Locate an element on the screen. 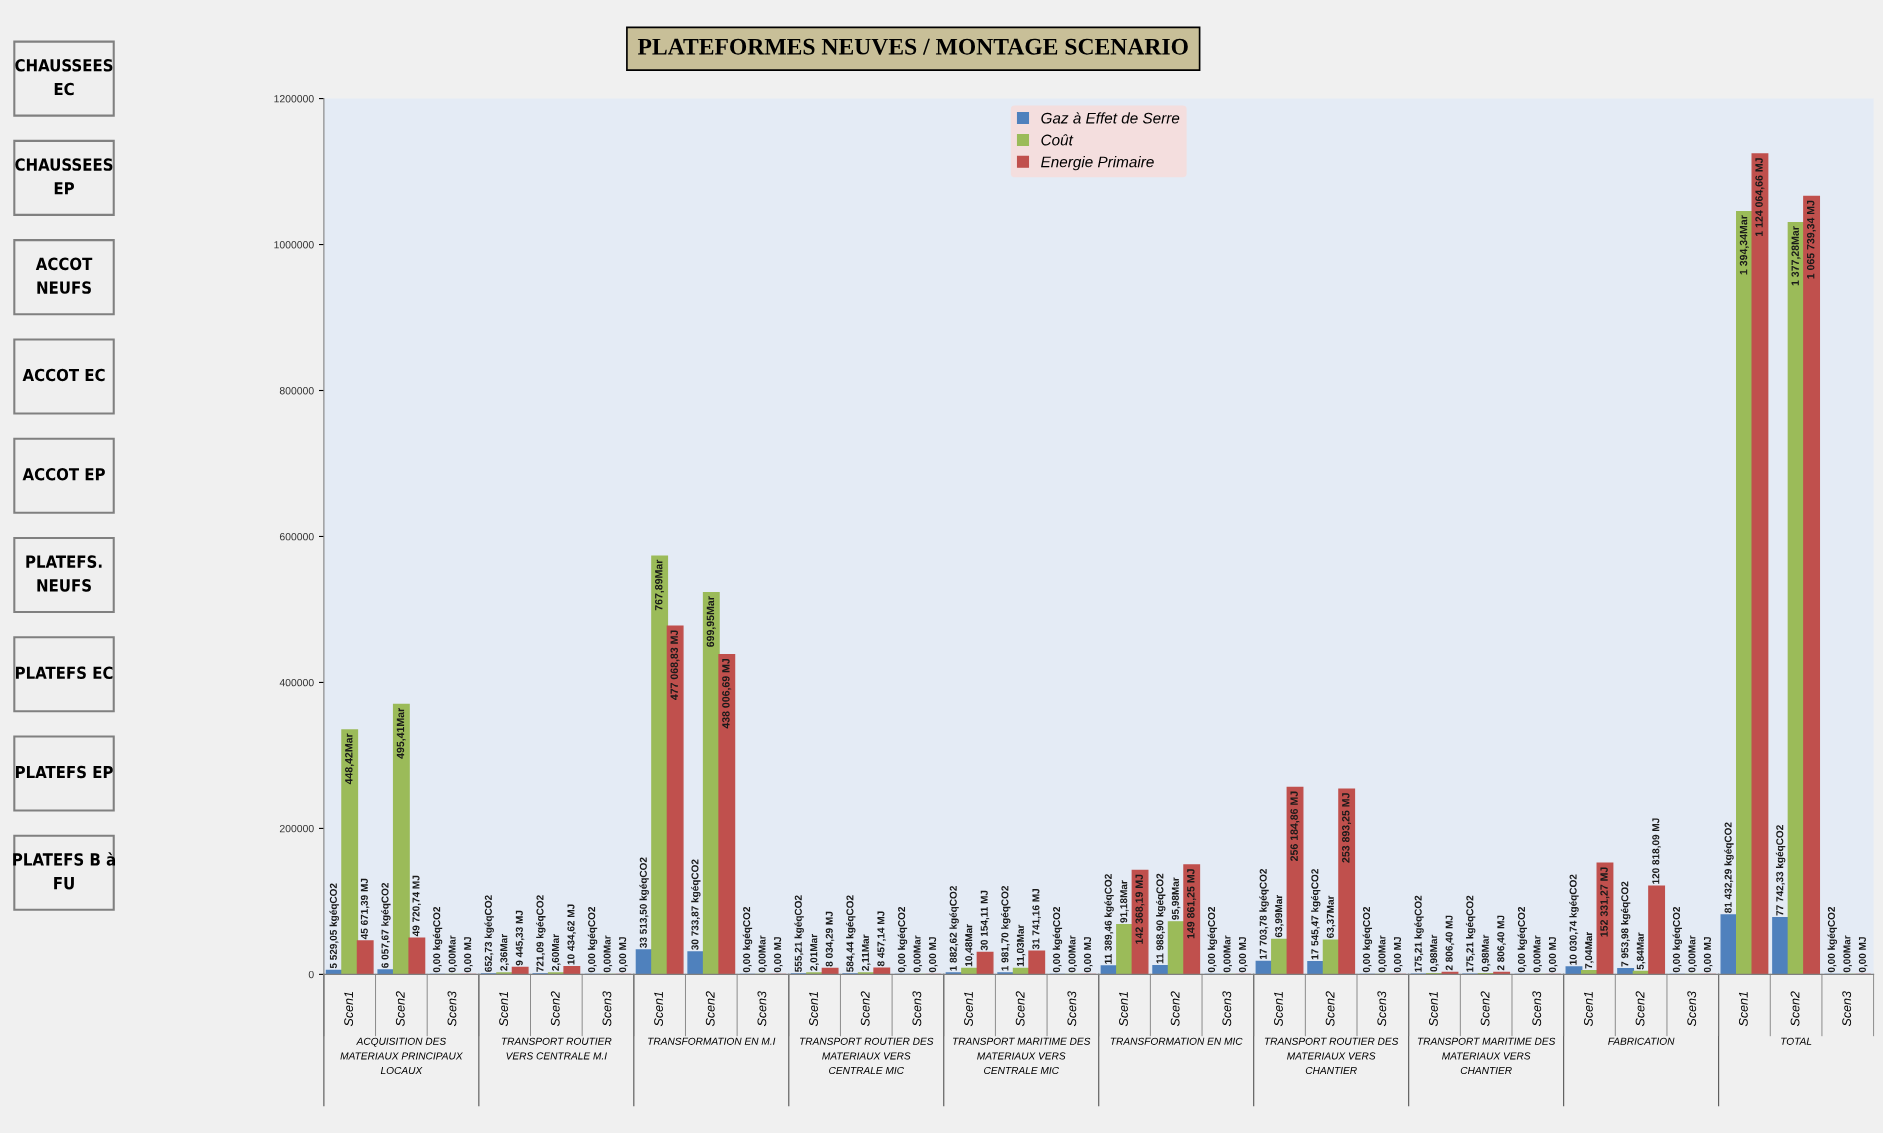  text: TRANSFORMATION EN M.I is located at coordinates (712, 1041).